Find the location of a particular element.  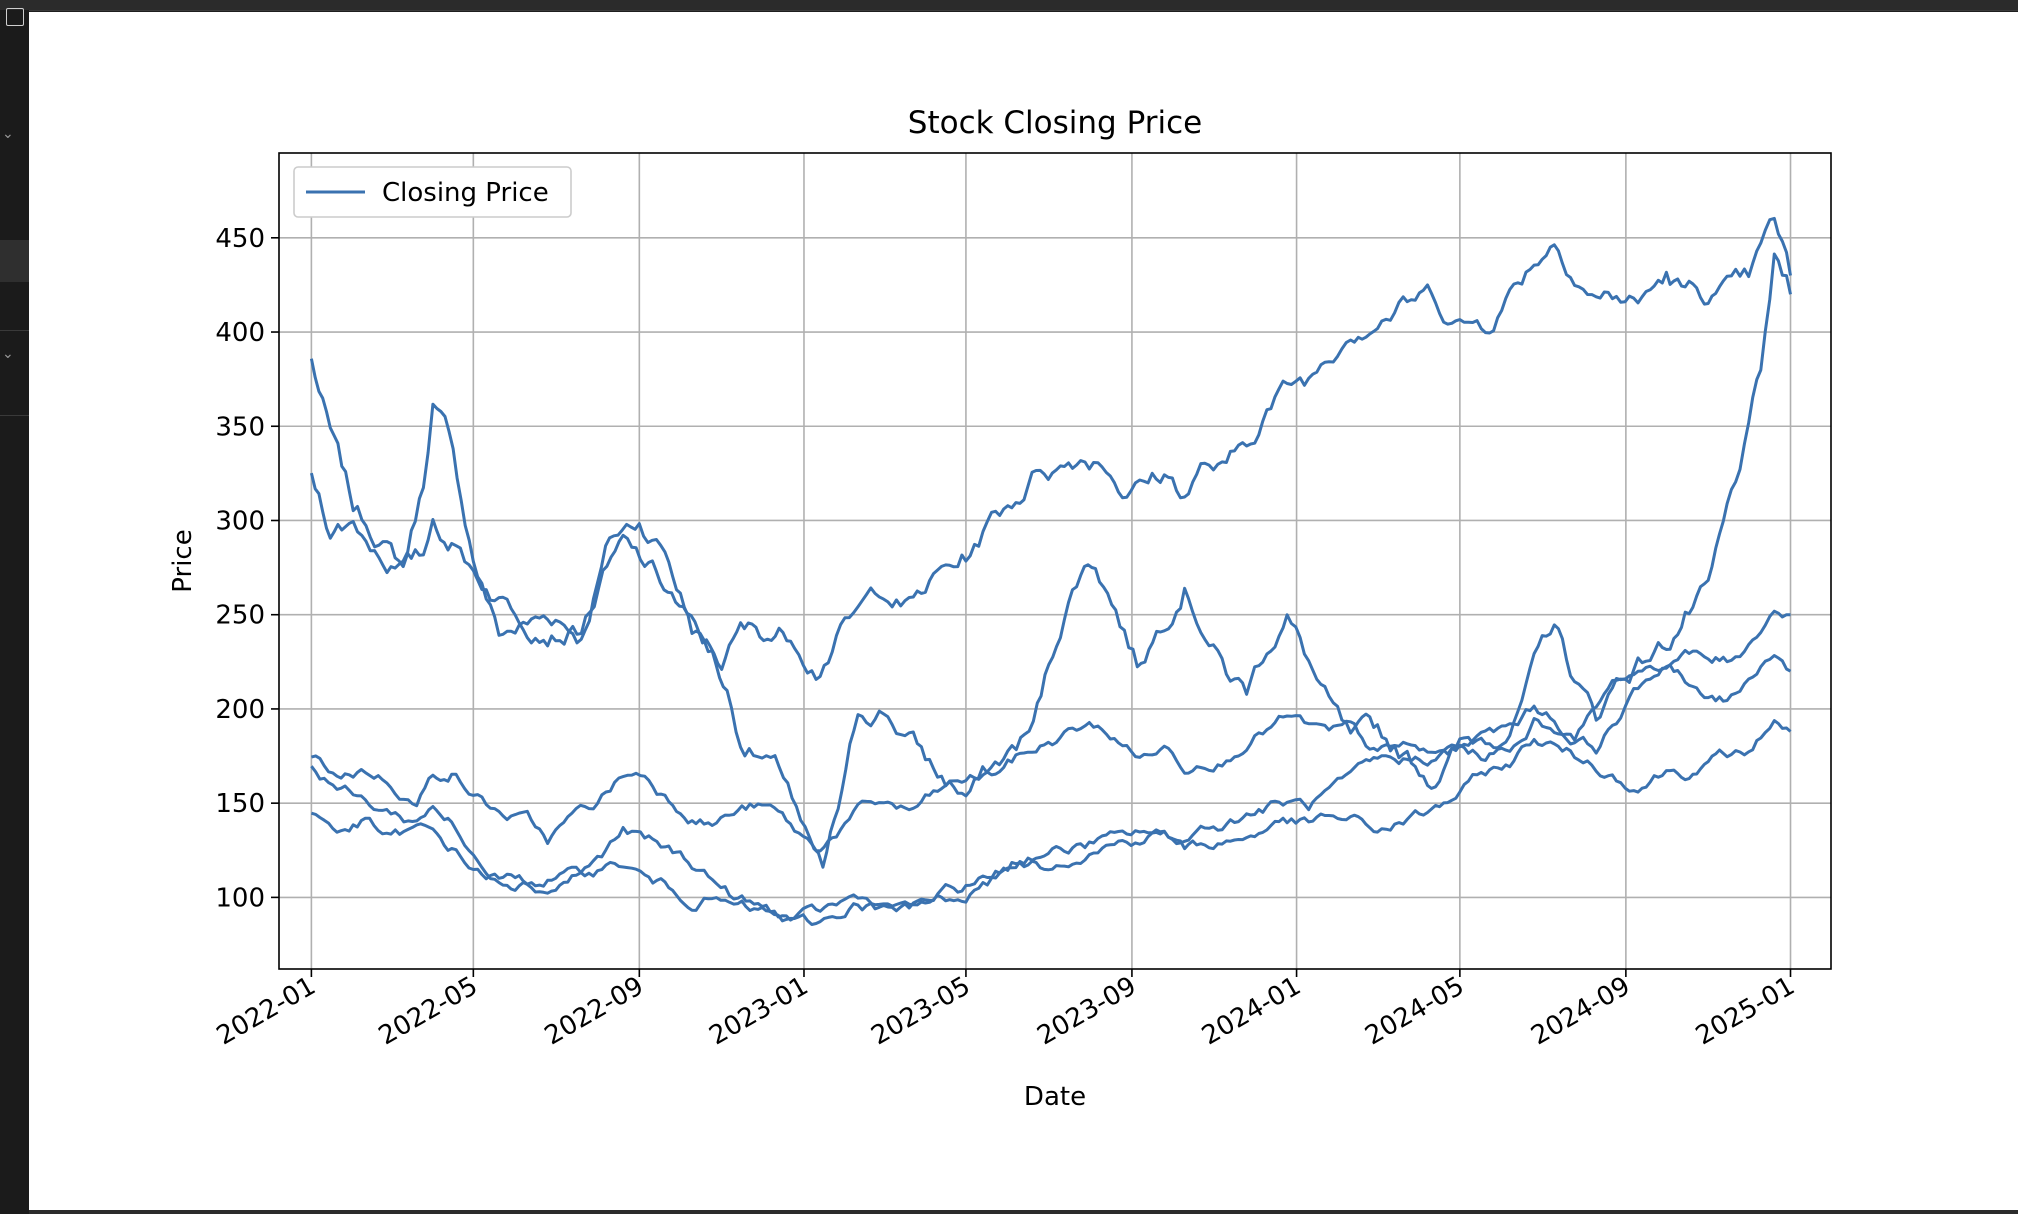

ide-title-bar is located at coordinates (1009, 5).